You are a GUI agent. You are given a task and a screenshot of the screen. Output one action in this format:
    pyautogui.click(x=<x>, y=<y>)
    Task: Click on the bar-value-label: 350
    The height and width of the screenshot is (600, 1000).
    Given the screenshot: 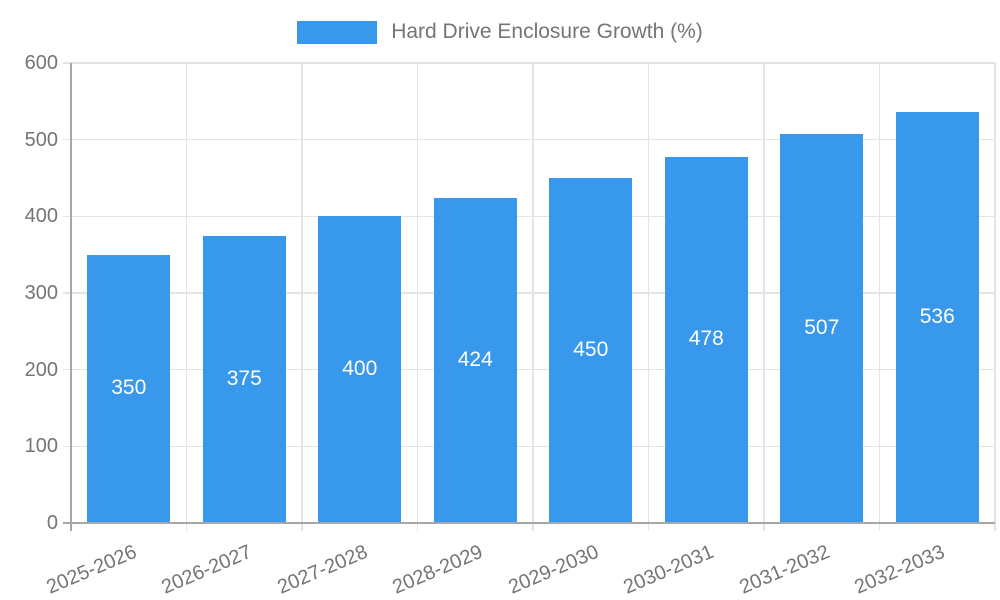 What is the action you would take?
    pyautogui.click(x=129, y=388)
    